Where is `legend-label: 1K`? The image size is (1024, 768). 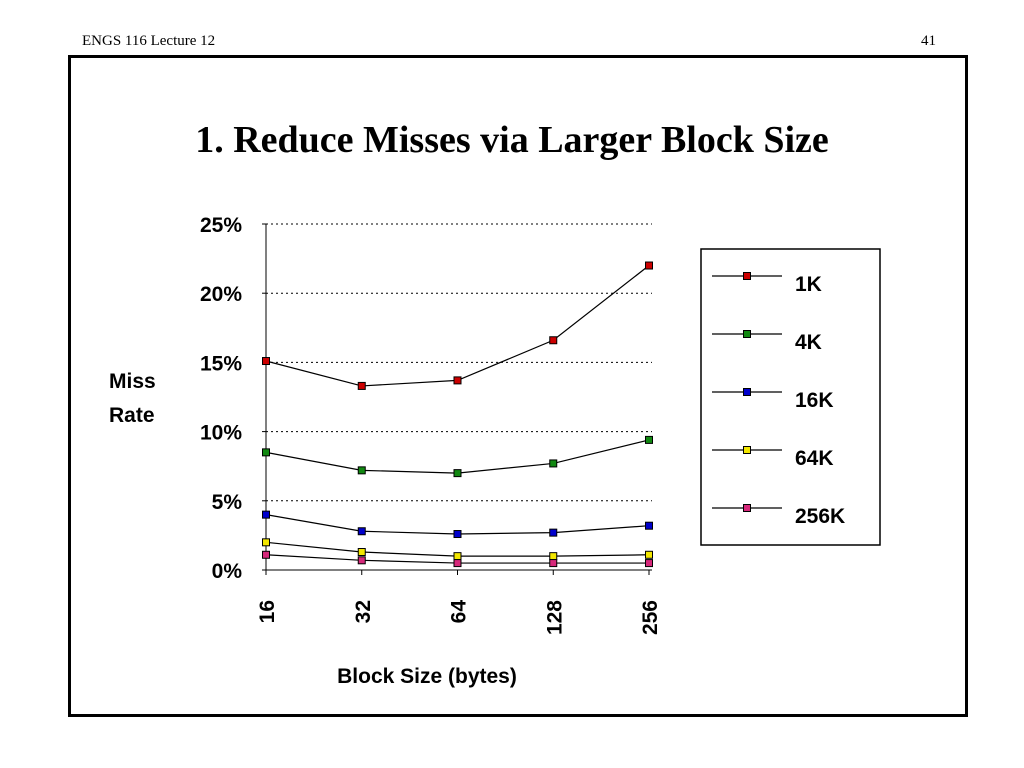 legend-label: 1K is located at coordinates (808, 284).